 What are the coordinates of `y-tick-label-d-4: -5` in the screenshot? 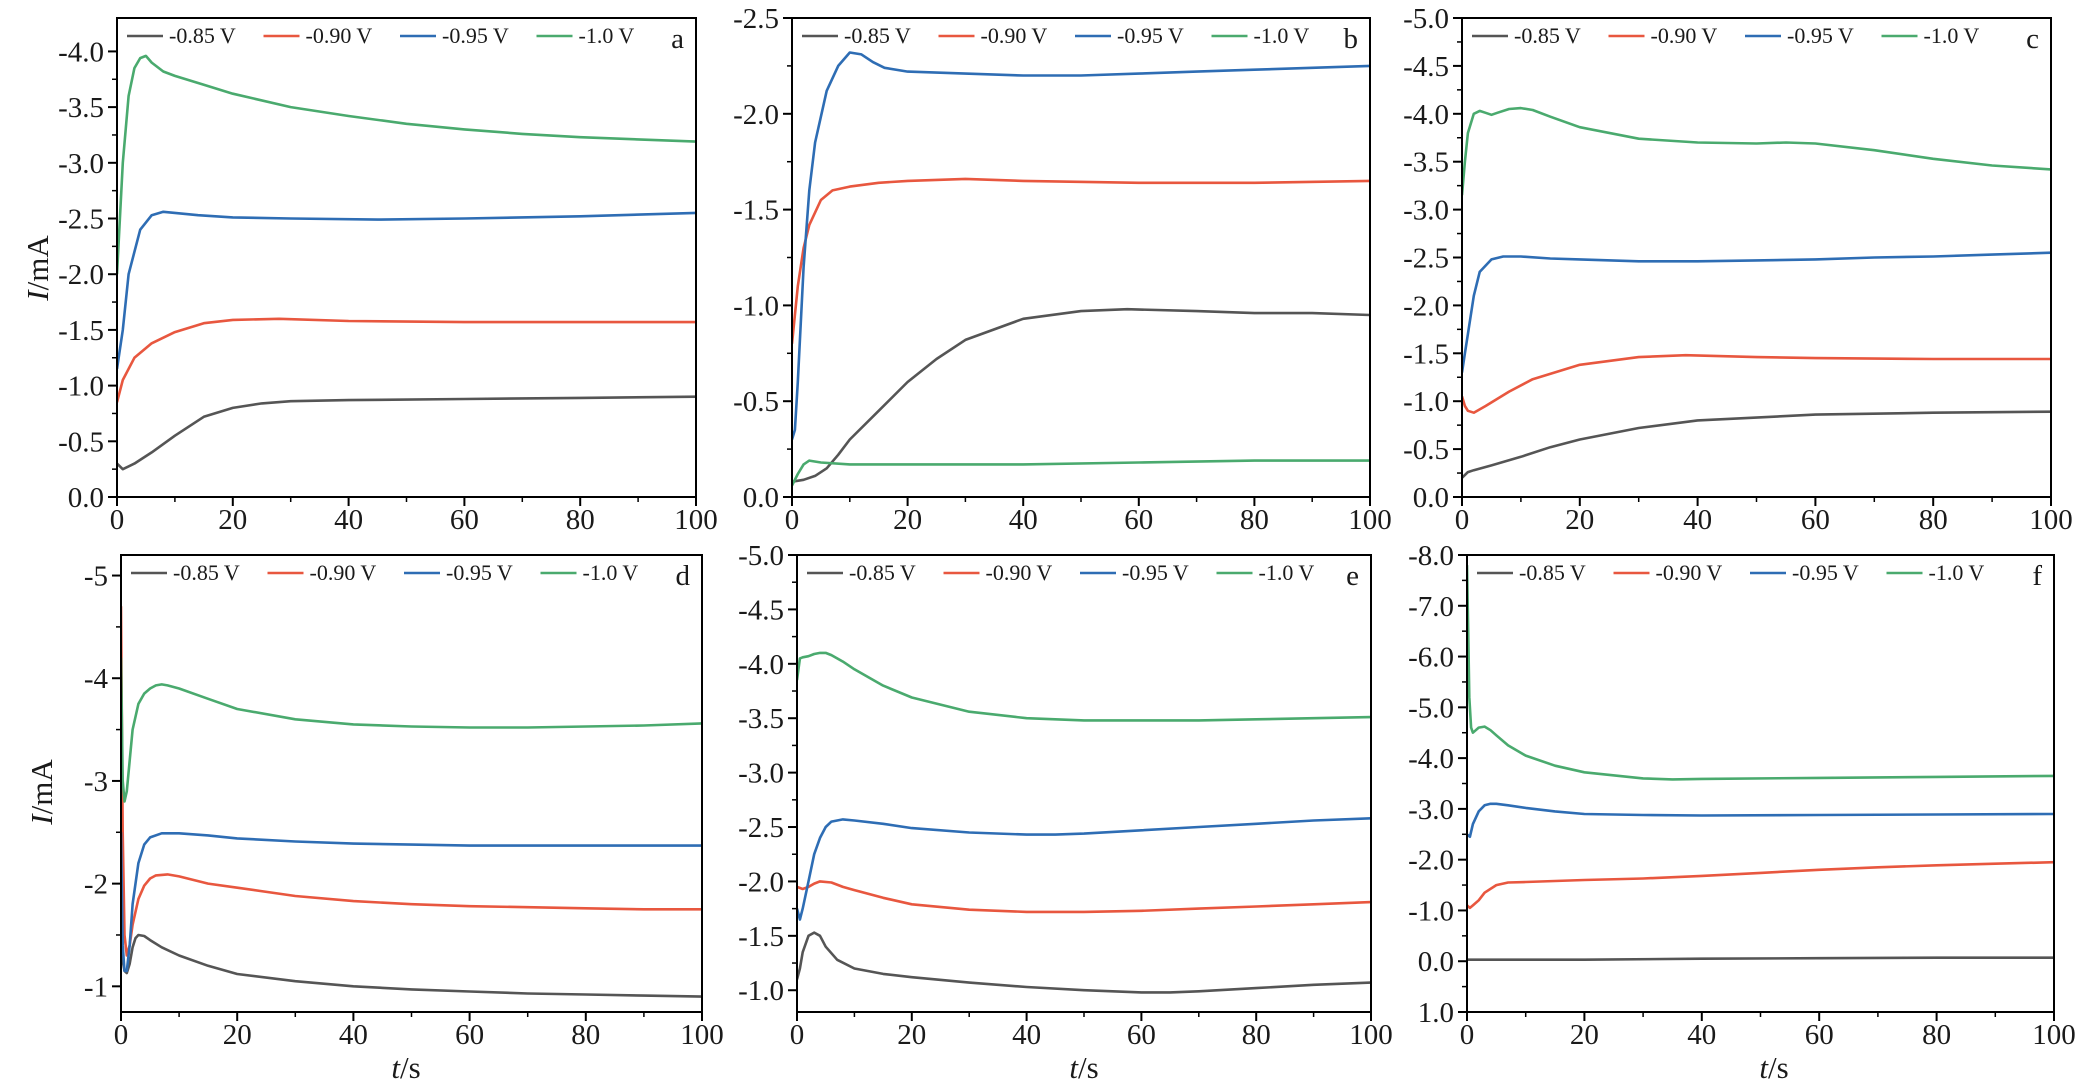 It's located at (96, 577).